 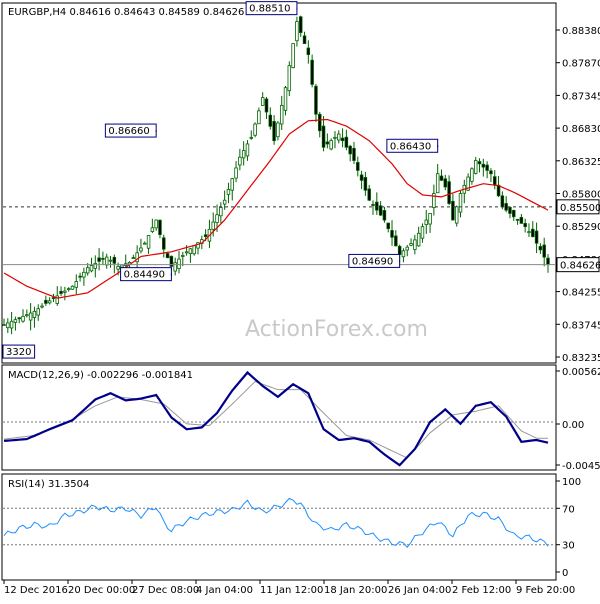 I want to click on macd-signal-line, so click(x=275, y=419).